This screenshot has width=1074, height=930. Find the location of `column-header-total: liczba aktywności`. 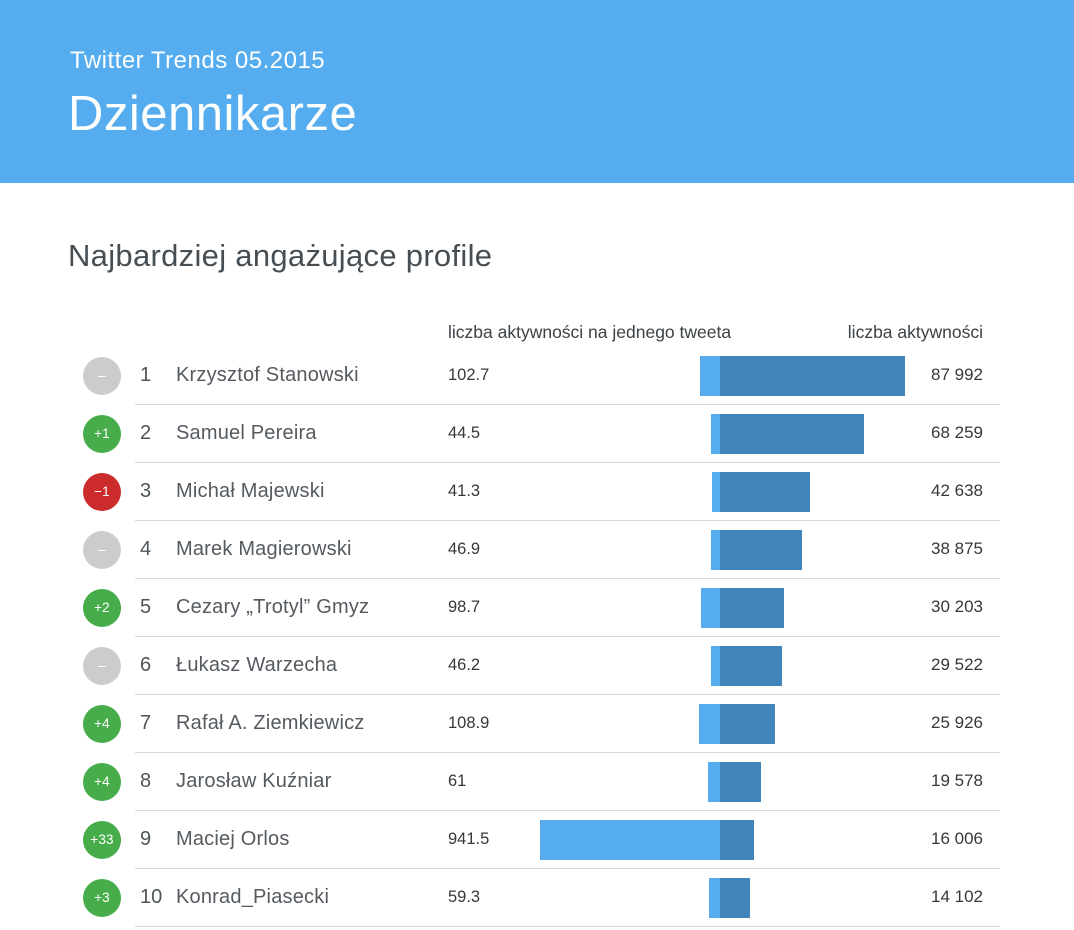

column-header-total: liczba aktywności is located at coordinates (915, 332).